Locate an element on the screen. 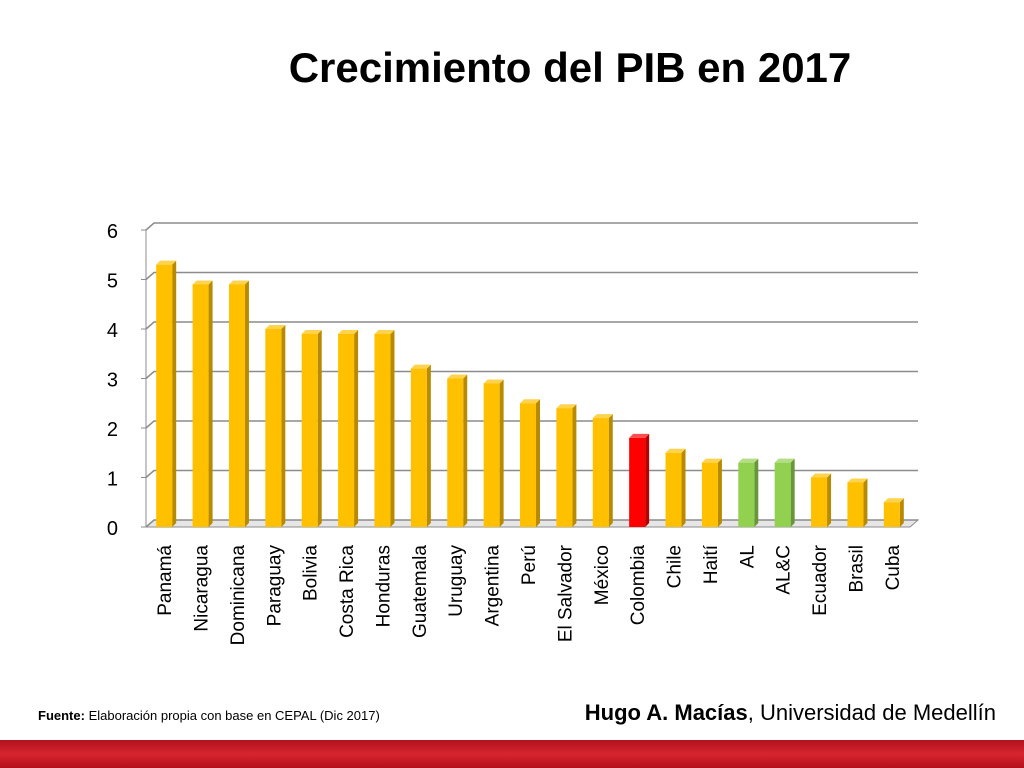 The height and width of the screenshot is (768, 1024). author-name: Hugo A. Macías is located at coordinates (666, 712).